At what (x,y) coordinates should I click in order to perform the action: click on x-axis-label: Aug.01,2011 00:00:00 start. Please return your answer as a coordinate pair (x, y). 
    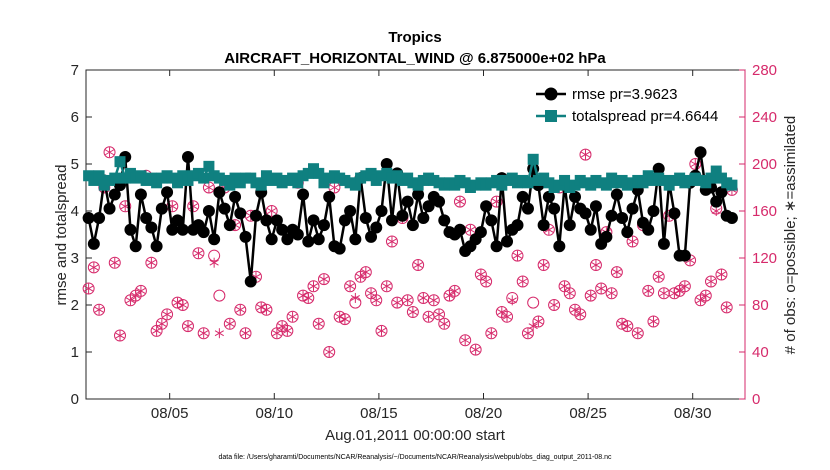
    Looking at the image, I should click on (415, 435).